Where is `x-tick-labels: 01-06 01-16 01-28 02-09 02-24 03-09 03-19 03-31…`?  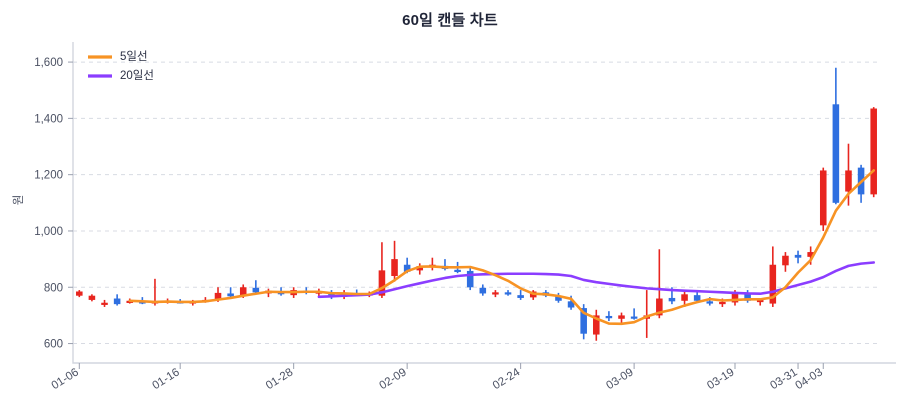
x-tick-labels: 01-06 01-16 01-28 02-09 02-24 03-09 03-19 03-31… is located at coordinates (437, 377).